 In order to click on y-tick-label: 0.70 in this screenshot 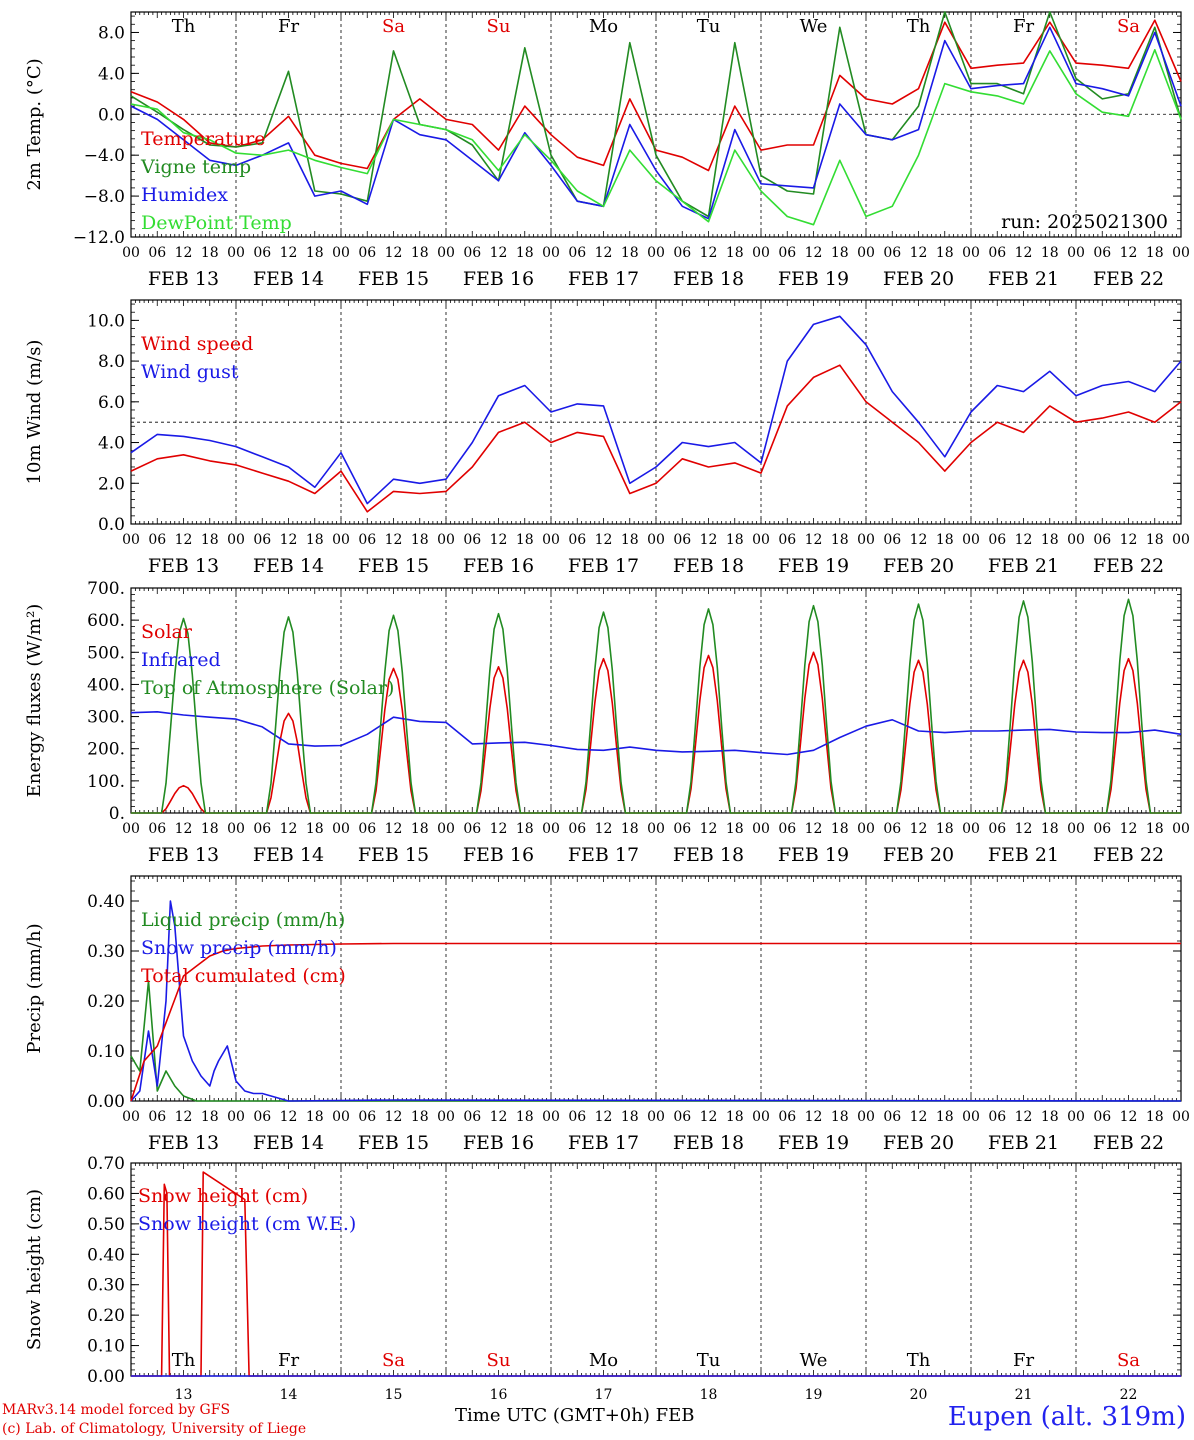, I will do `click(106, 1164)`.